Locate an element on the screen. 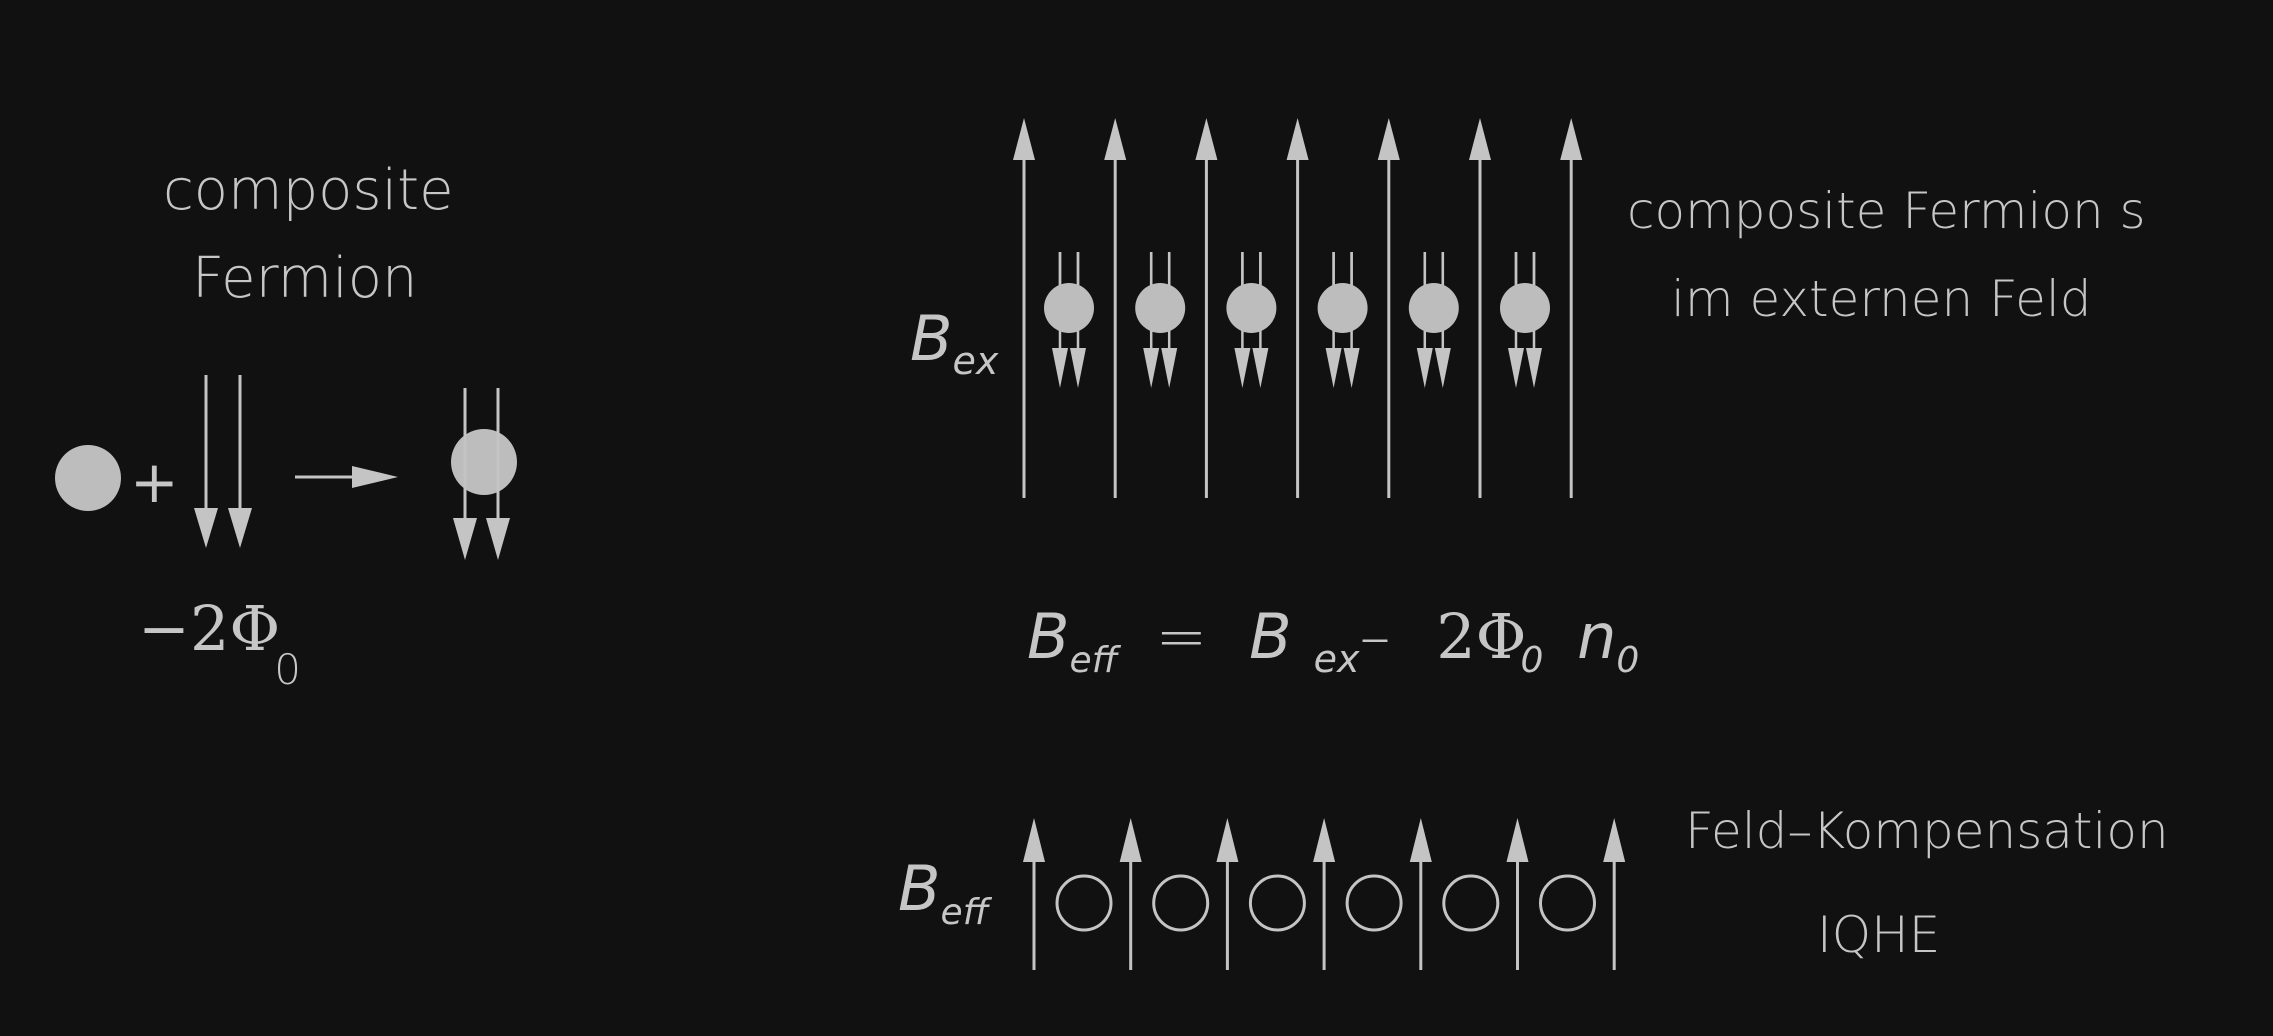 The width and height of the screenshot is (2273, 1036). b-eff-main: B is located at coordinates (919, 888).